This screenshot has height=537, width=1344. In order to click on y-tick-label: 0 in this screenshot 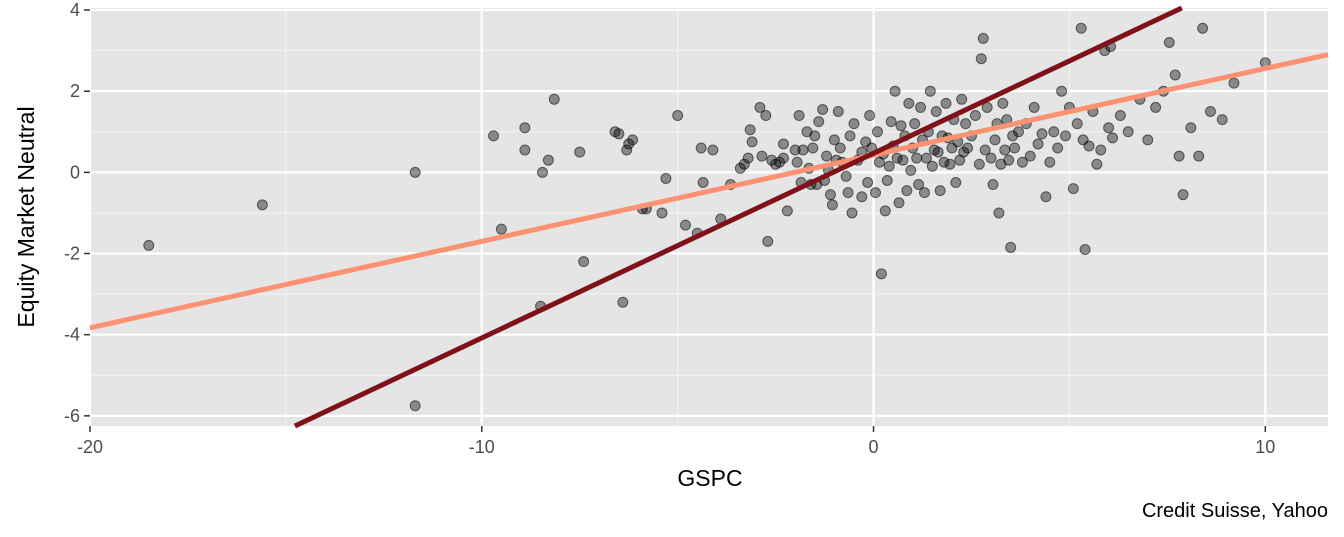, I will do `click(75, 172)`.